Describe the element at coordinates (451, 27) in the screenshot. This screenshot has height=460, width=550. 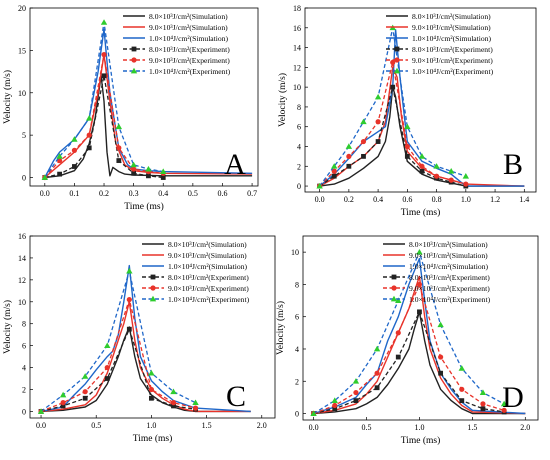
I see `legend-entry: 9.0×10³J/cm²(Simulation)` at that location.